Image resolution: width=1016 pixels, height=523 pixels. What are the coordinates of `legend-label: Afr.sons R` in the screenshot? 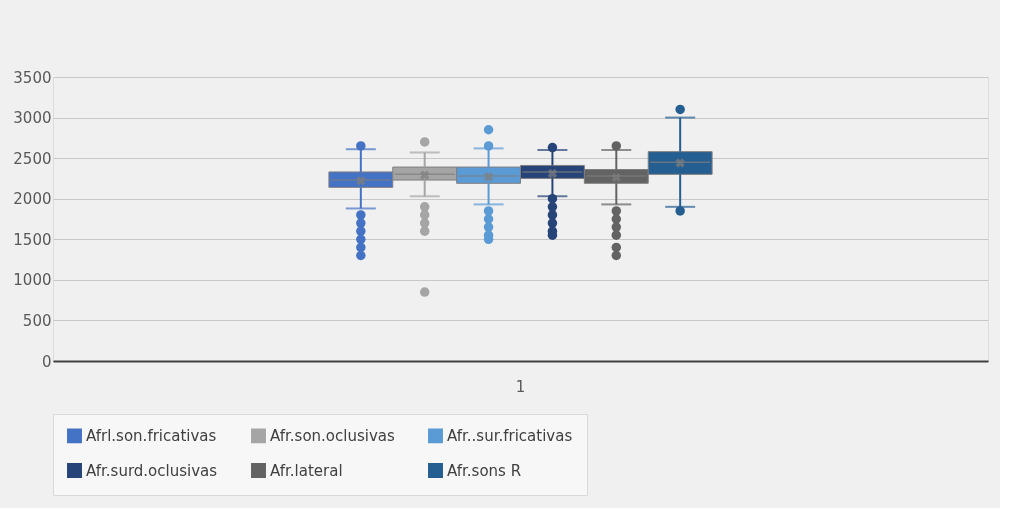 It's located at (484, 470).